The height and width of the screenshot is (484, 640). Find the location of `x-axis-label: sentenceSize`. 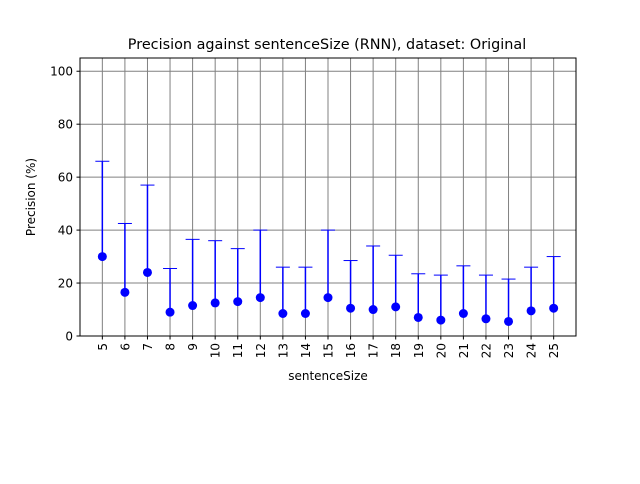

x-axis-label: sentenceSize is located at coordinates (328, 376).